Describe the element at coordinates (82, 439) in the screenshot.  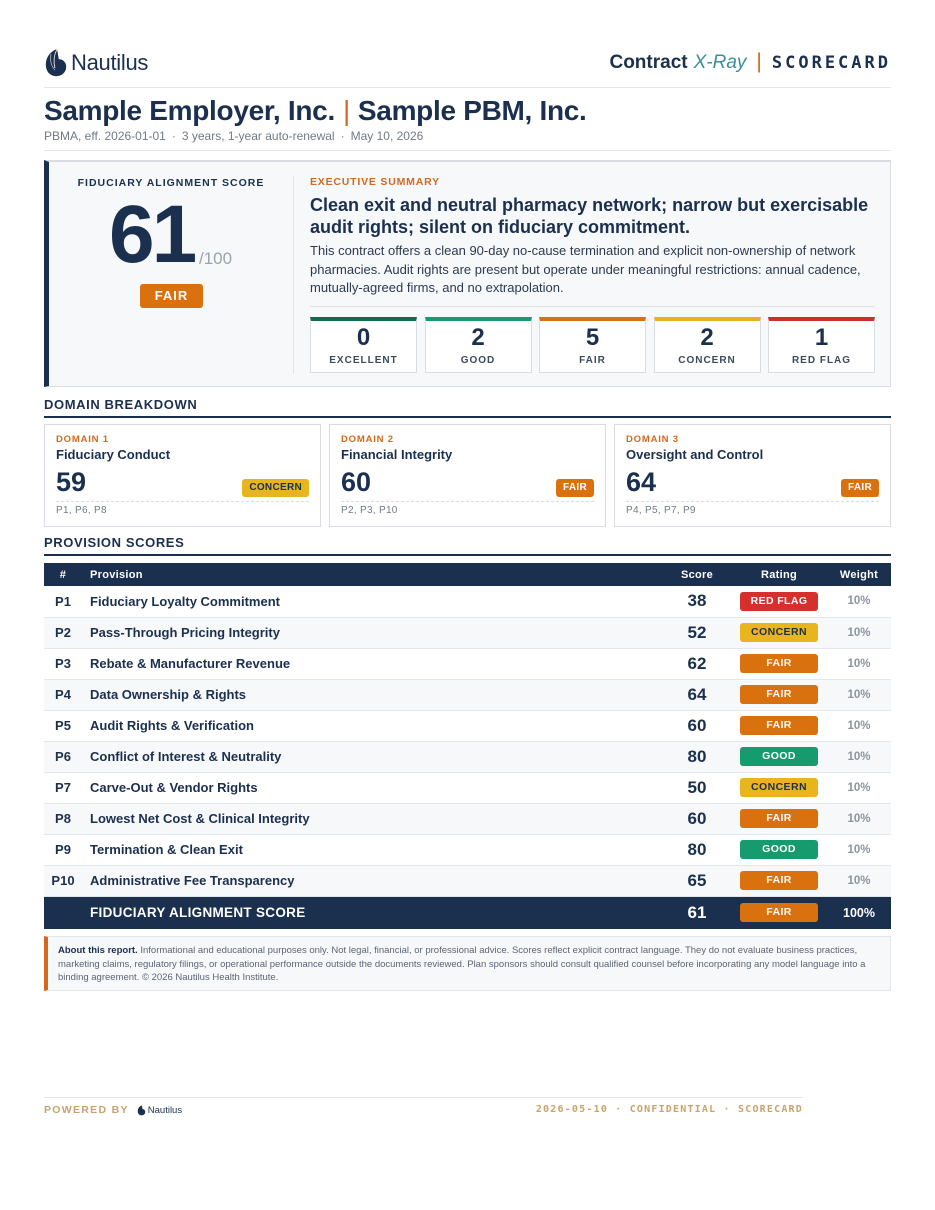
I see `domain-number: DOMAIN 1` at that location.